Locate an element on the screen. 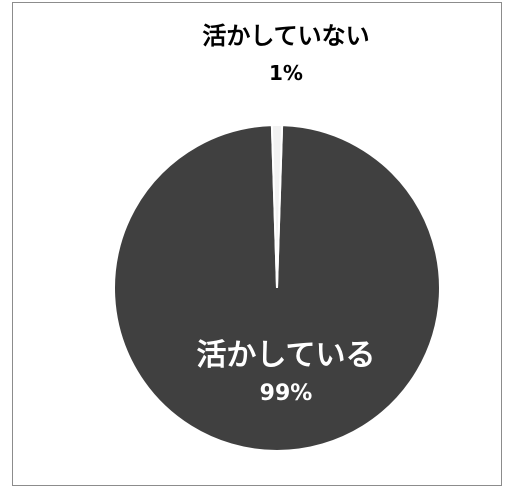  slice-percent-katsukashiteinai: 1% is located at coordinates (286, 73).